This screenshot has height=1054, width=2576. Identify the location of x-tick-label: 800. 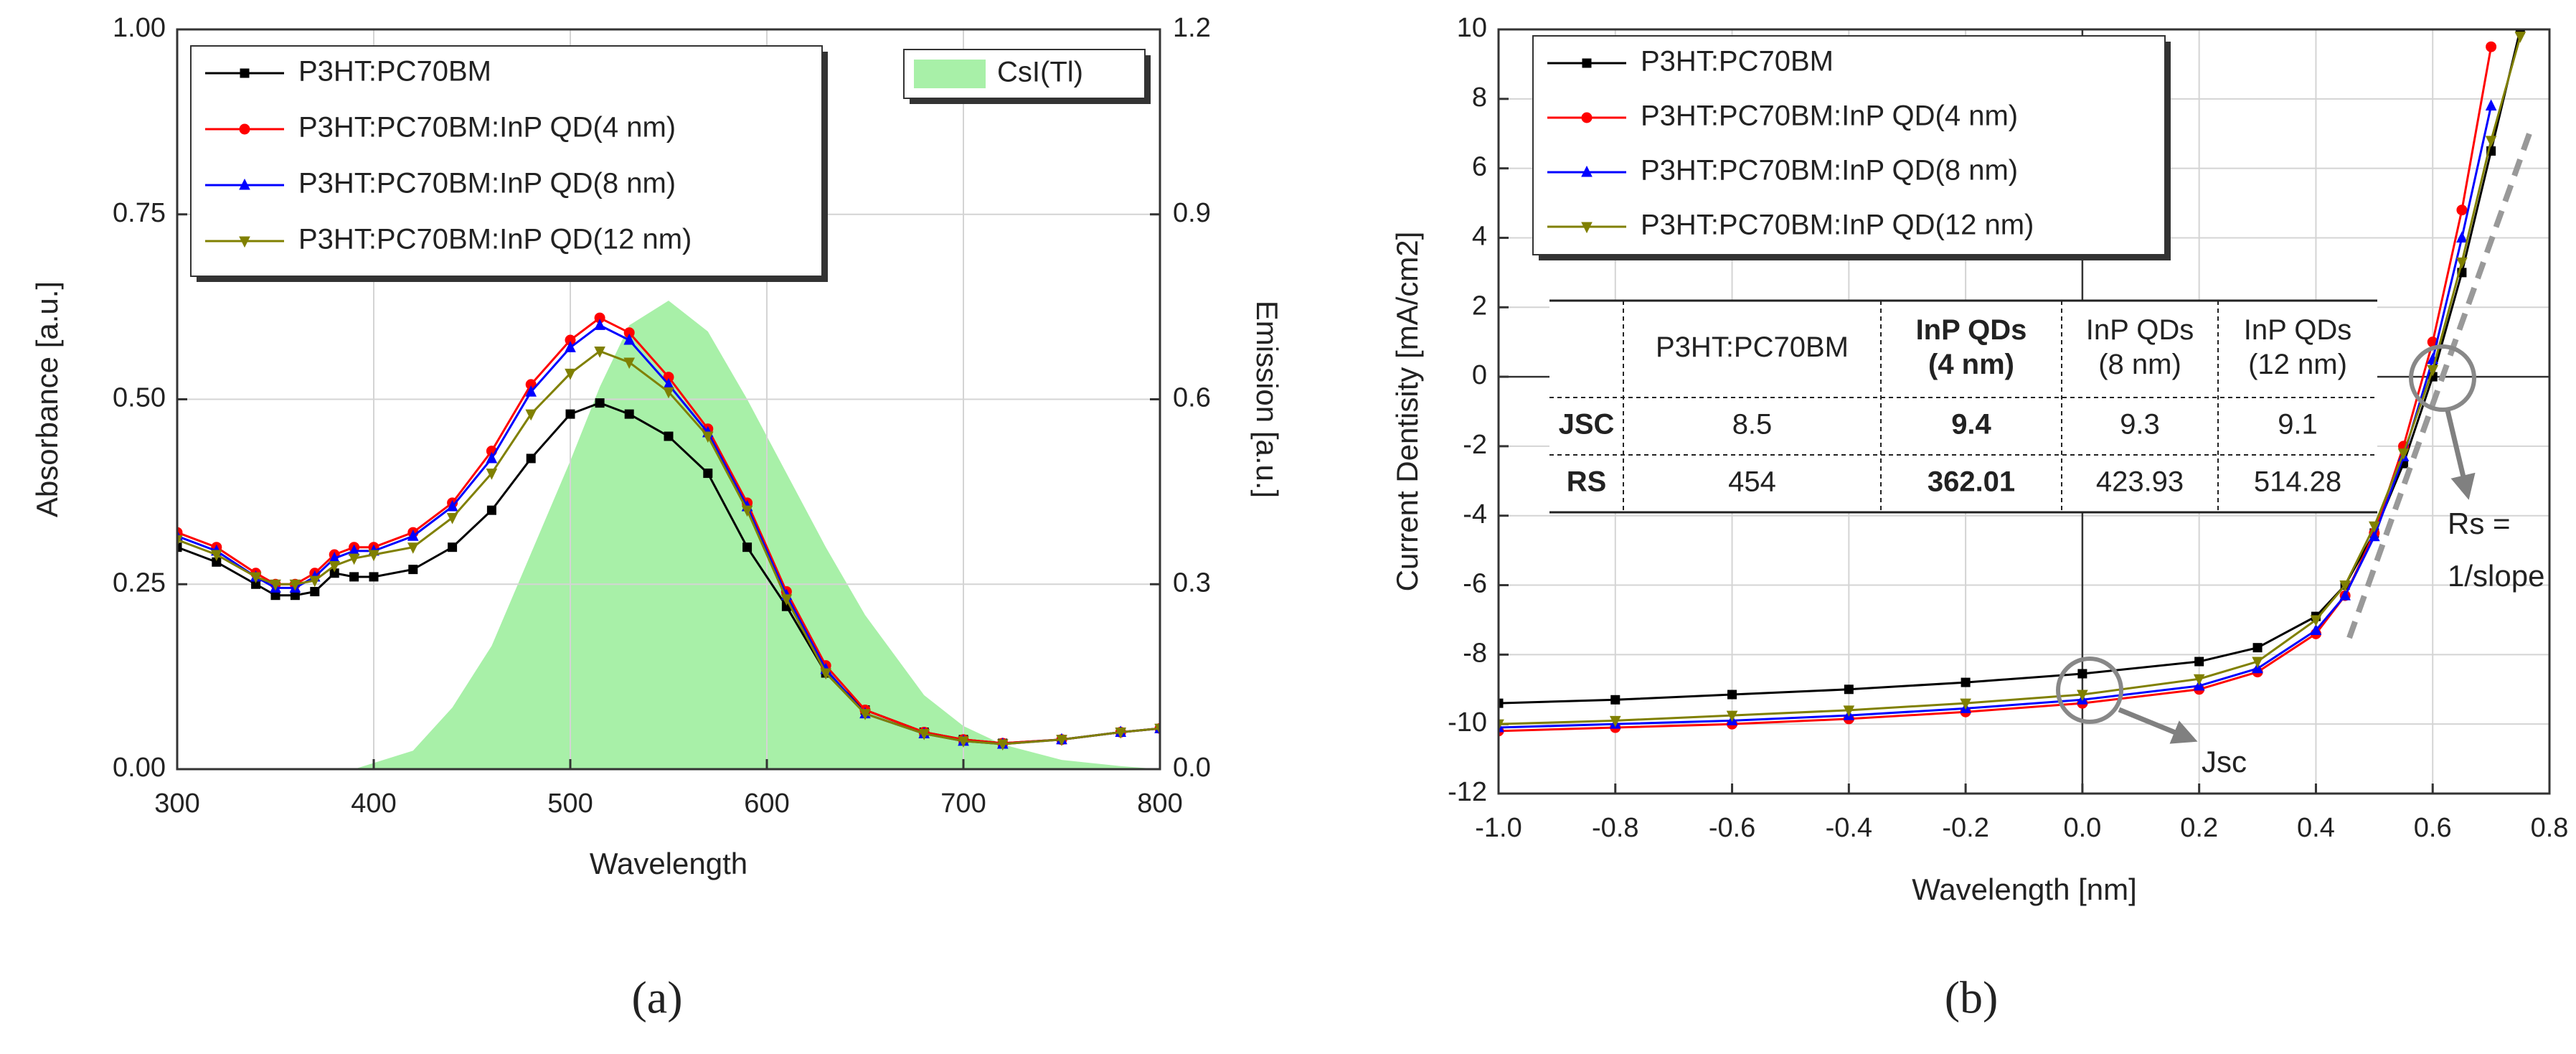
(1159, 804).